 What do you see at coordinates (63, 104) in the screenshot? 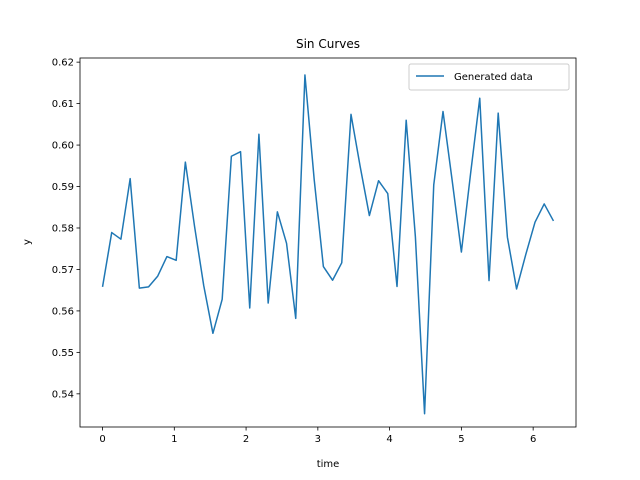
I see `y-tick-label: 0.61` at bounding box center [63, 104].